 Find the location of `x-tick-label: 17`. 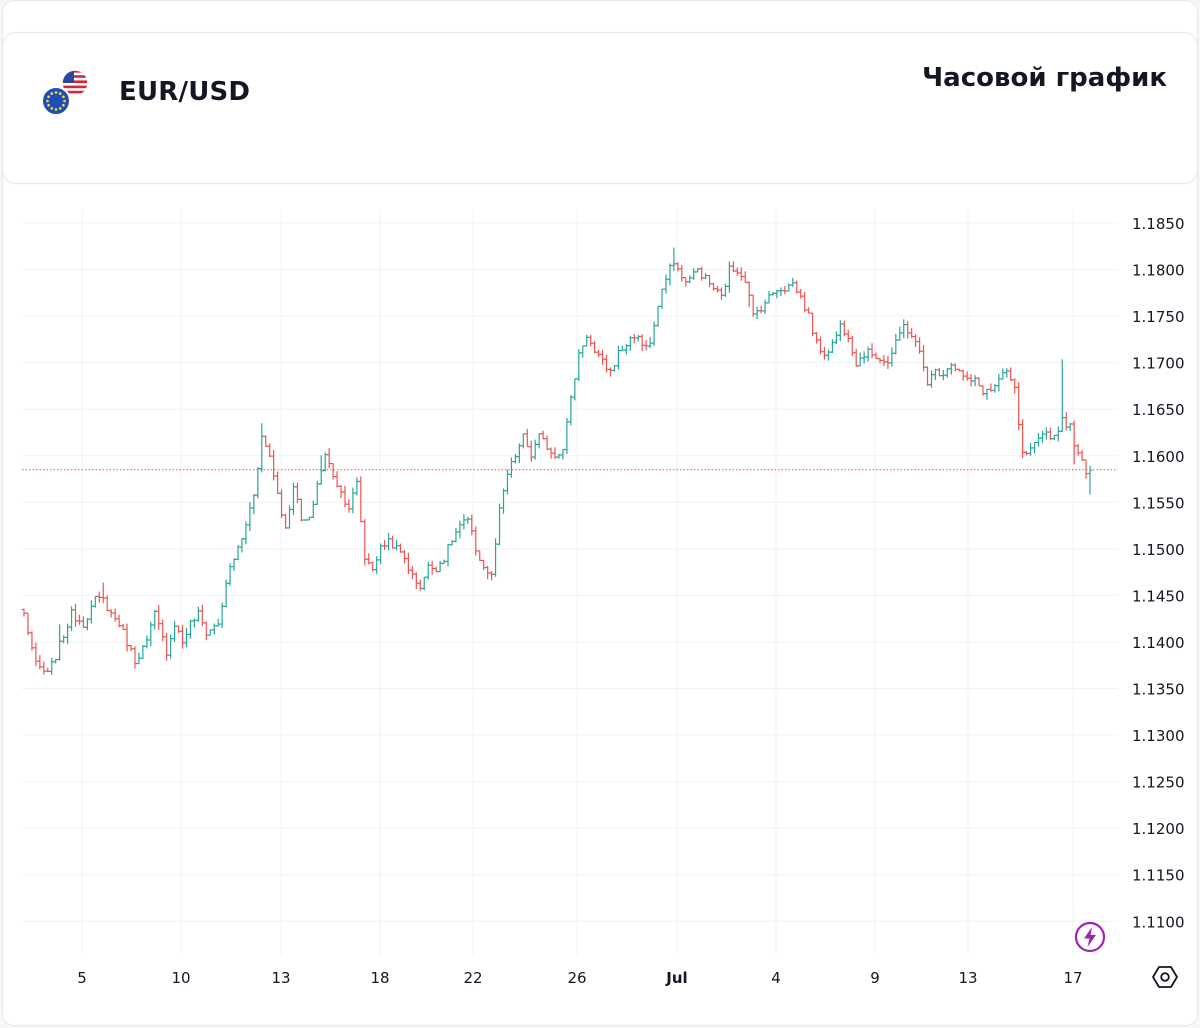

x-tick-label: 17 is located at coordinates (1072, 978).